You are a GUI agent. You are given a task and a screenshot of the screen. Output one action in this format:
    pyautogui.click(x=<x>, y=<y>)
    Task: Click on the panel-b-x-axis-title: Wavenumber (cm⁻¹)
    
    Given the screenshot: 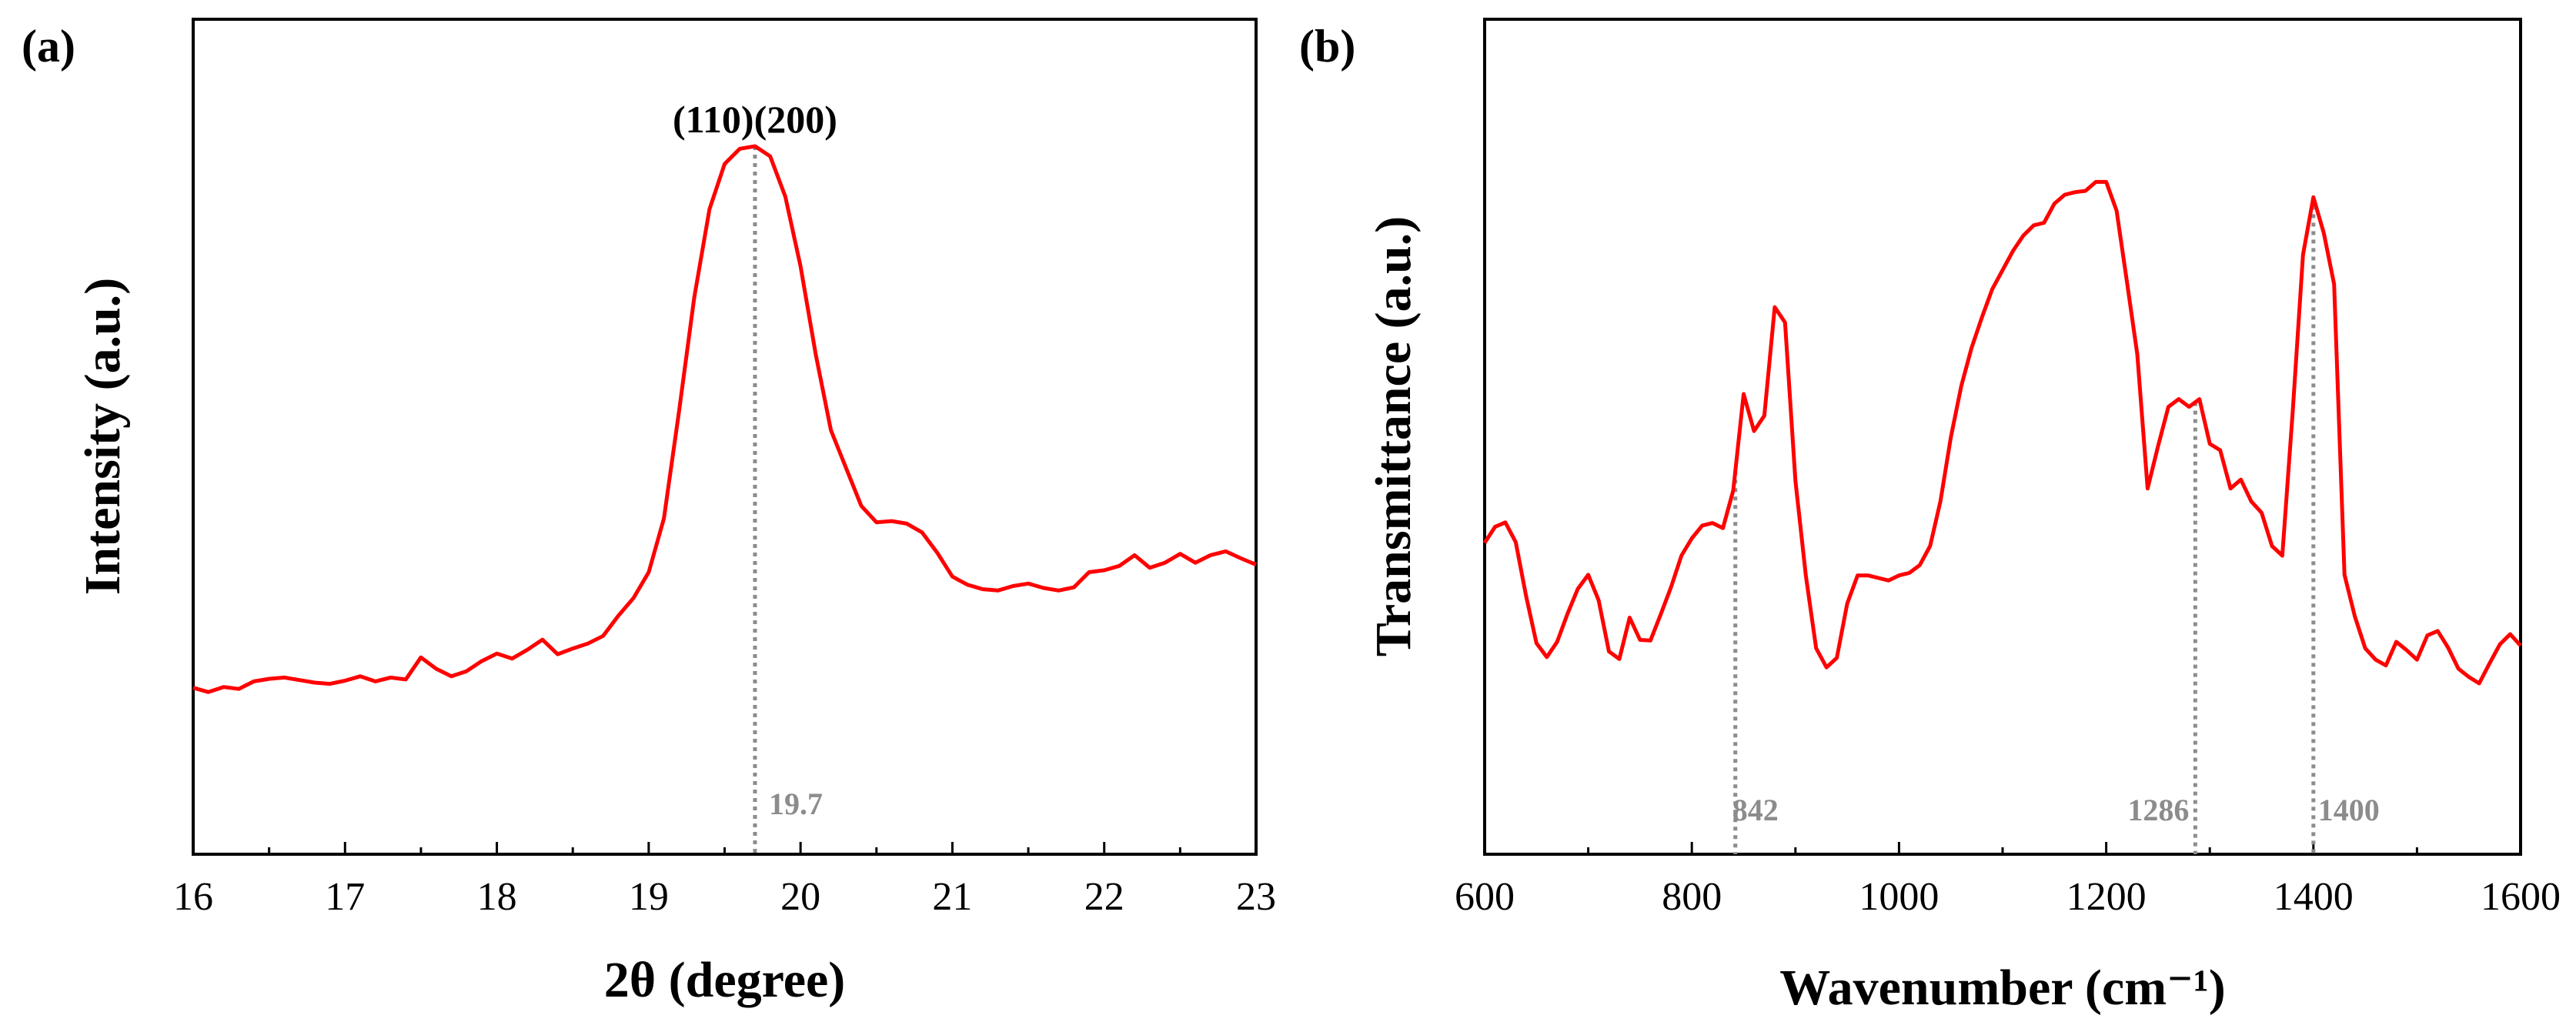 What is the action you would take?
    pyautogui.click(x=2002, y=988)
    